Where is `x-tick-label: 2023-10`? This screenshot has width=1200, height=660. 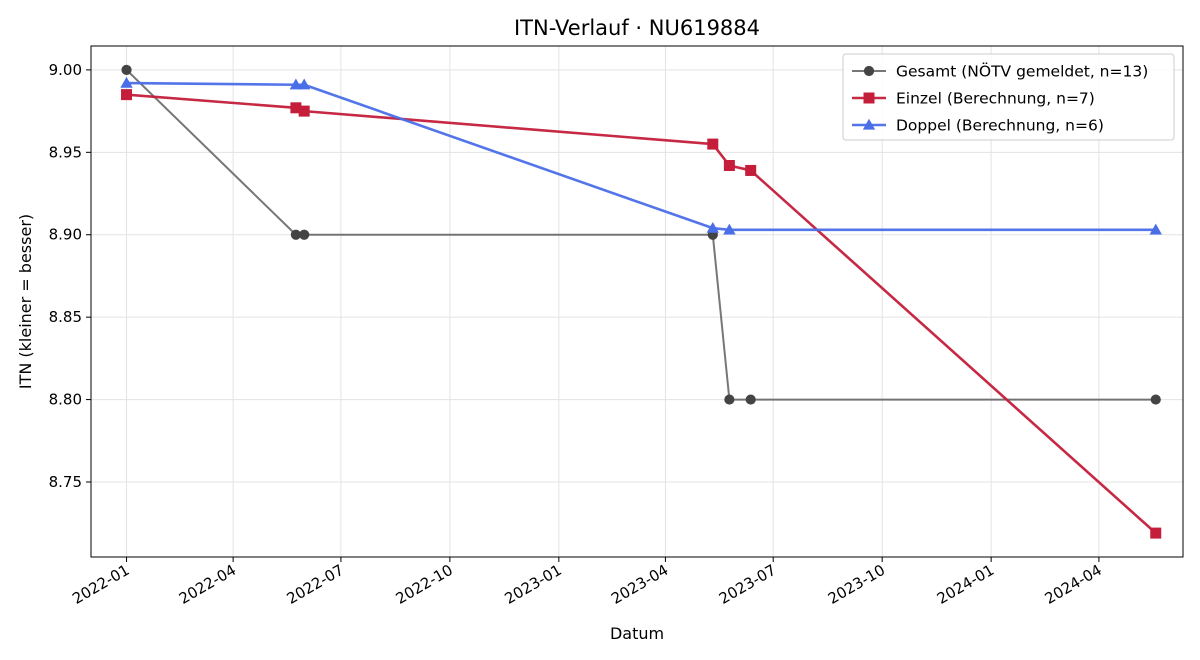
x-tick-label: 2023-10 is located at coordinates (856, 584).